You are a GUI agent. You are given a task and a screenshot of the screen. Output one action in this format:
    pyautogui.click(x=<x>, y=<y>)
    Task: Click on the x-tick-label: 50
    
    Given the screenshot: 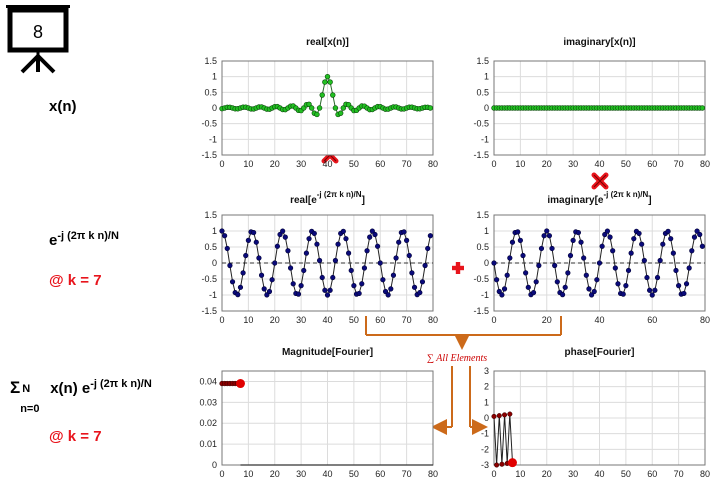 What is the action you would take?
    pyautogui.click(x=354, y=164)
    